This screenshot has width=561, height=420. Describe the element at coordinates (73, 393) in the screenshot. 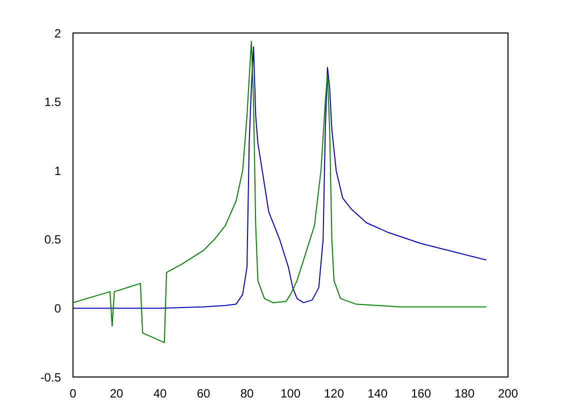

I see `x-tick-label: 0` at that location.